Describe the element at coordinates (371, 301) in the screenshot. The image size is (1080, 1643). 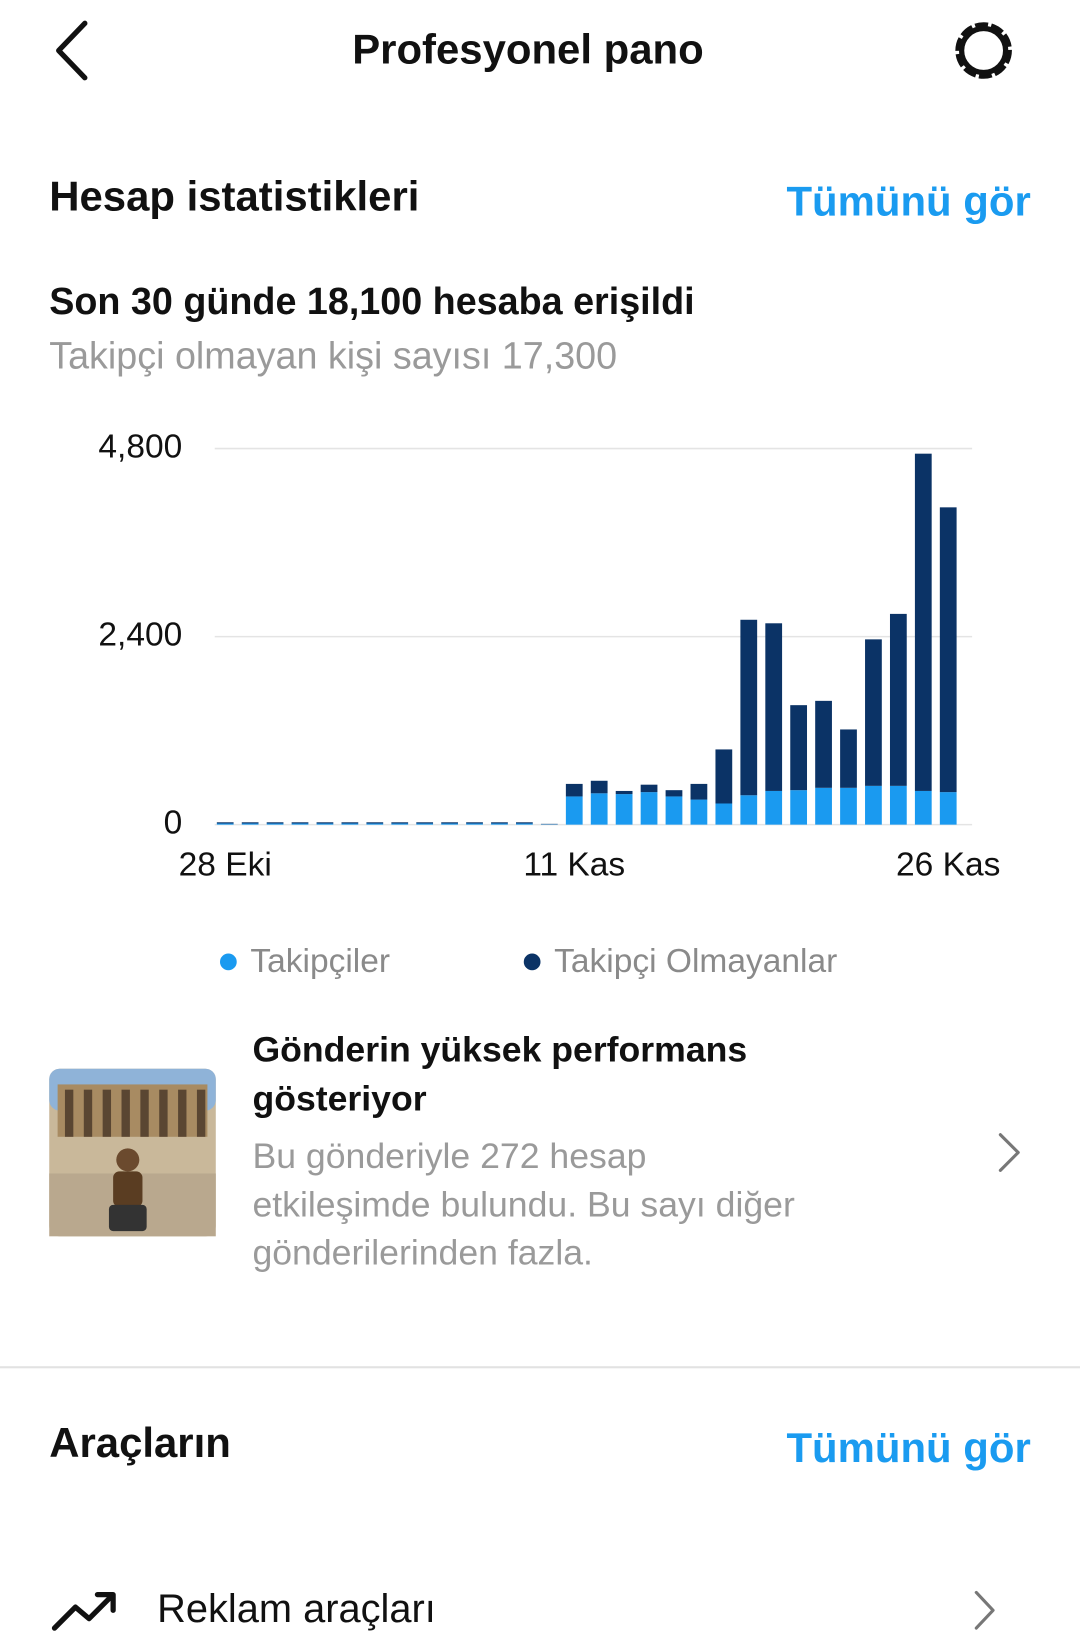
I see `reach-text: Son 30 günde 18,100 hesaba erişildi` at that location.